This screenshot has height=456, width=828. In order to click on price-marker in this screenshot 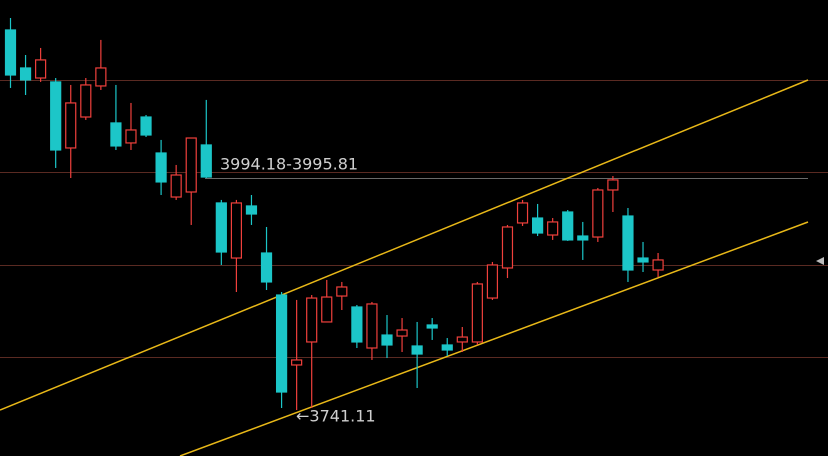, I will do `click(820, 261)`.